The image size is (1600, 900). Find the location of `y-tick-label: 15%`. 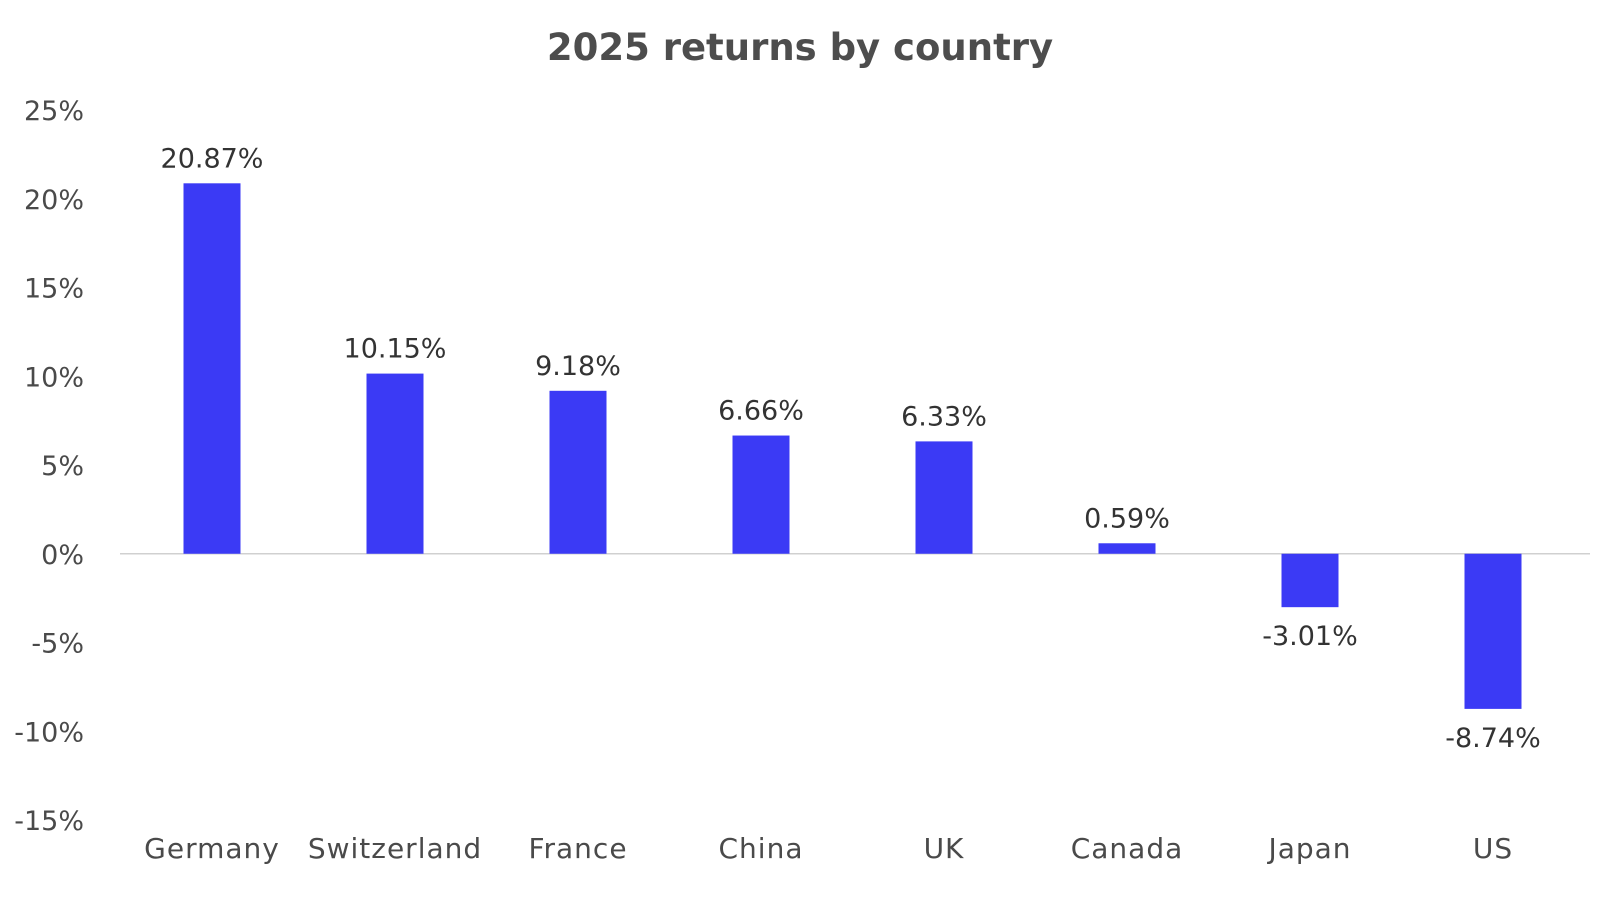

y-tick-label: 15% is located at coordinates (54, 289).